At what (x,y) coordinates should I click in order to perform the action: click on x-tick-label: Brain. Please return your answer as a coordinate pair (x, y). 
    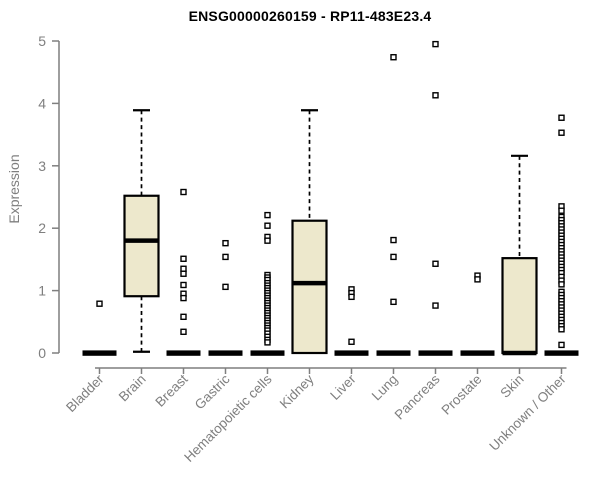
    Looking at the image, I should click on (132, 388).